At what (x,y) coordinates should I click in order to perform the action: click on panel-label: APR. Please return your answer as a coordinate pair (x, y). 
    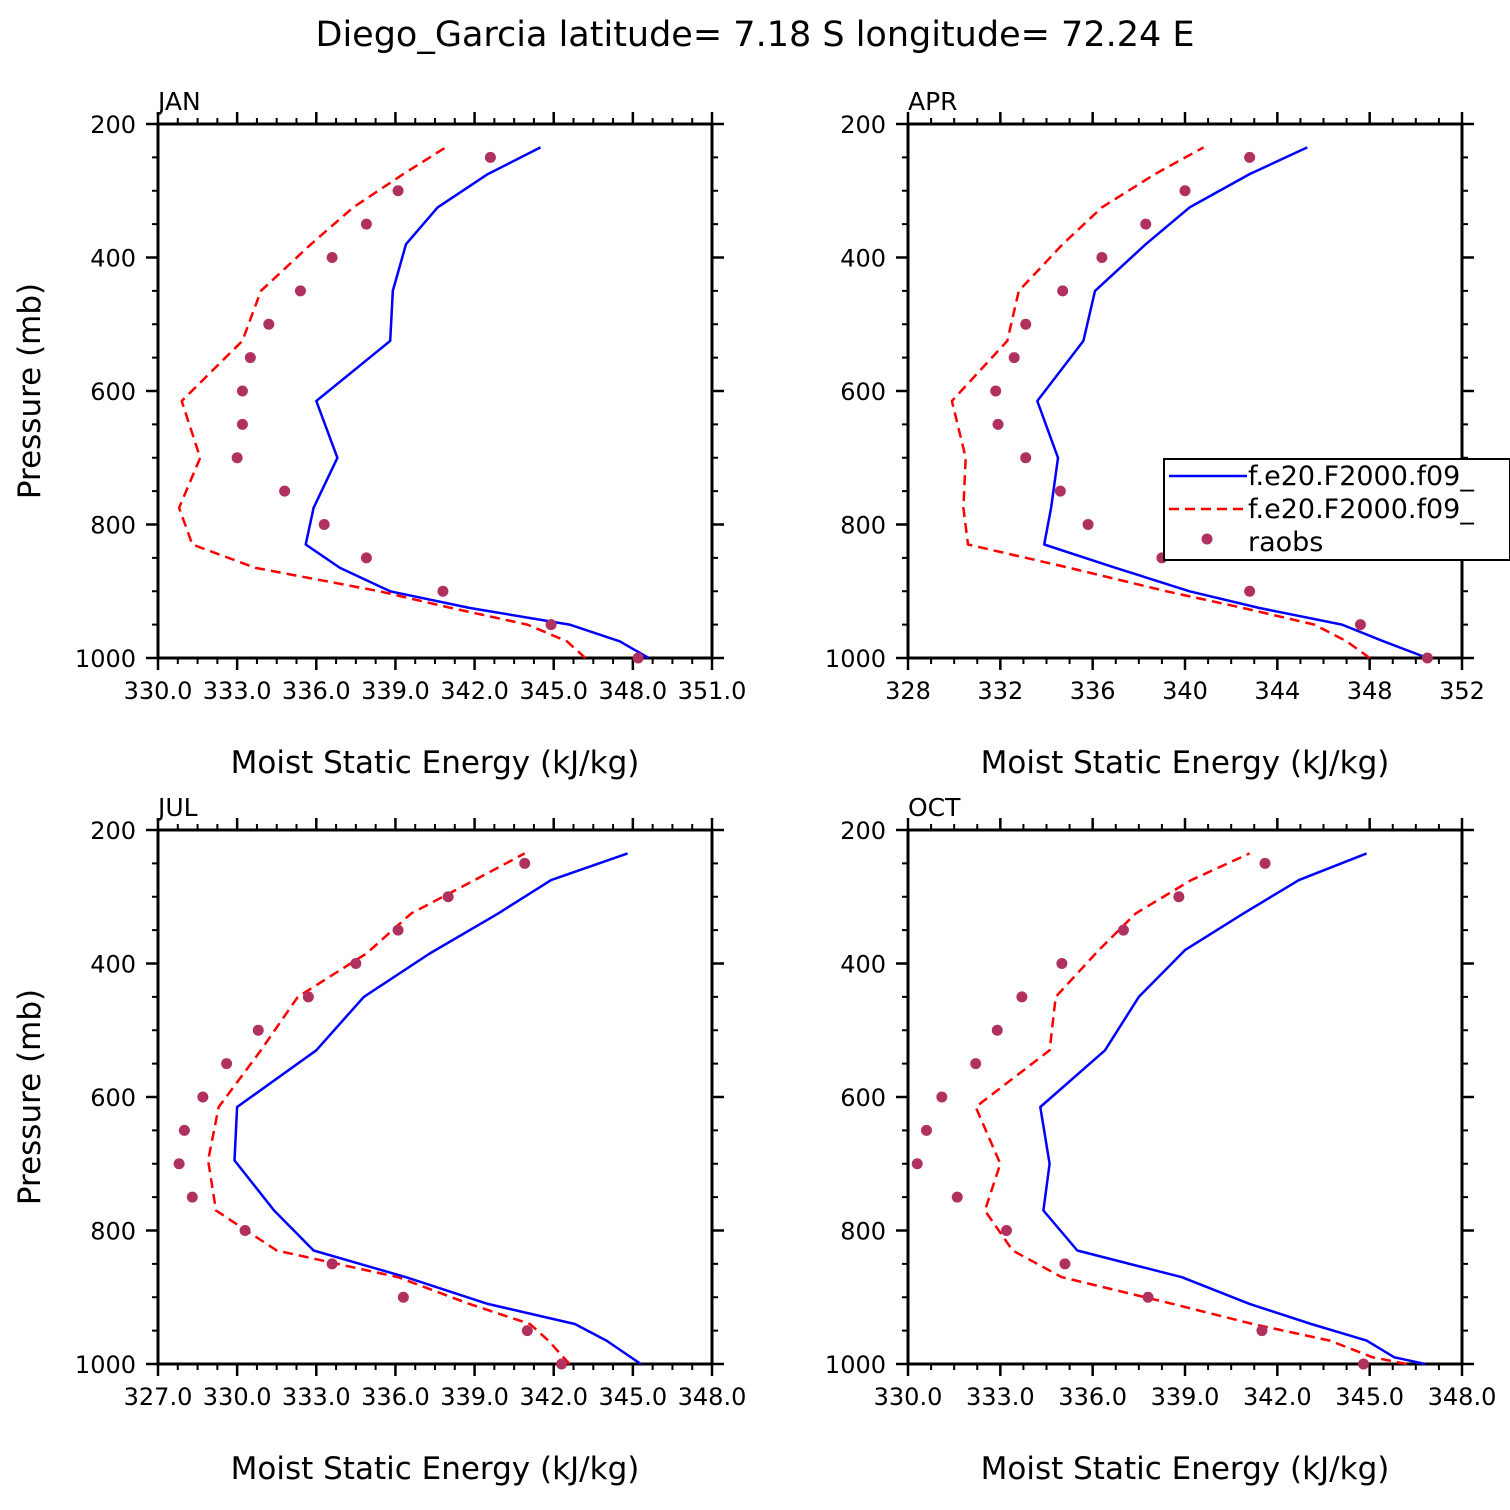
    Looking at the image, I should click on (933, 101).